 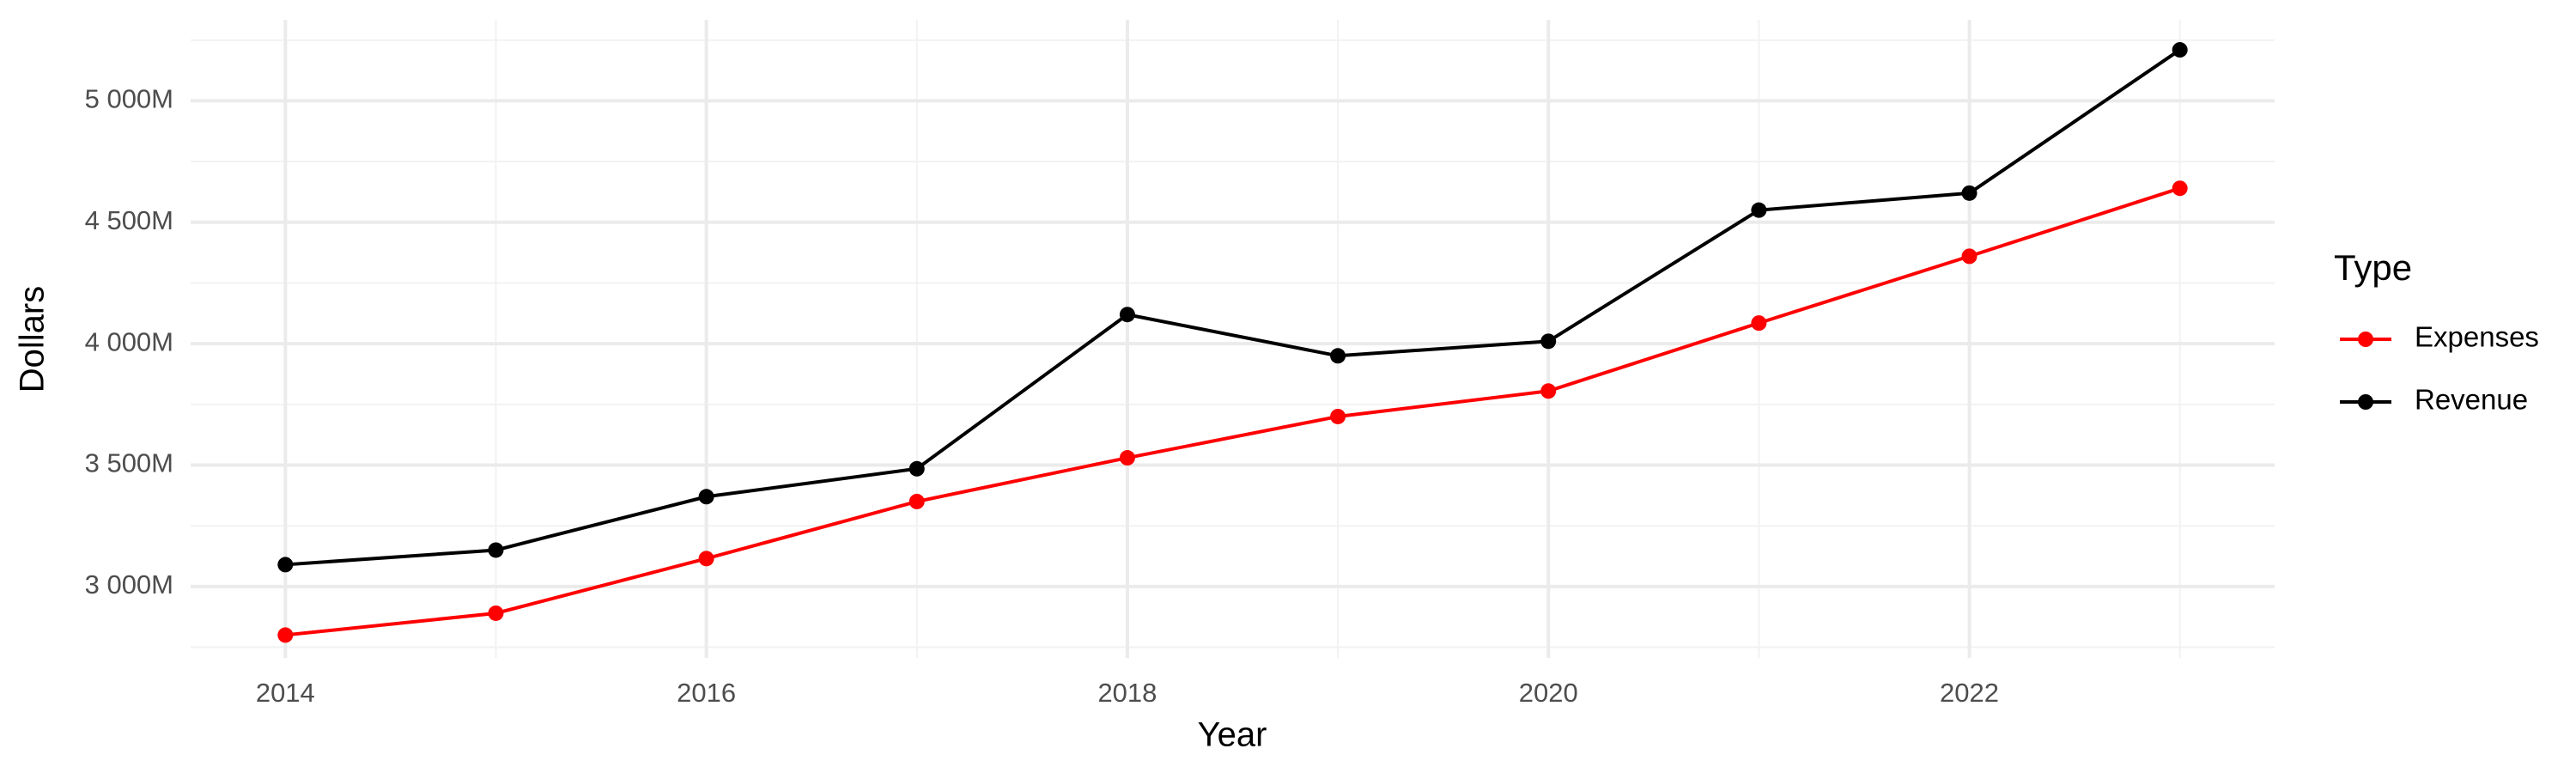 What do you see at coordinates (129, 99) in the screenshot?
I see `y-tick-label: 5 000M` at bounding box center [129, 99].